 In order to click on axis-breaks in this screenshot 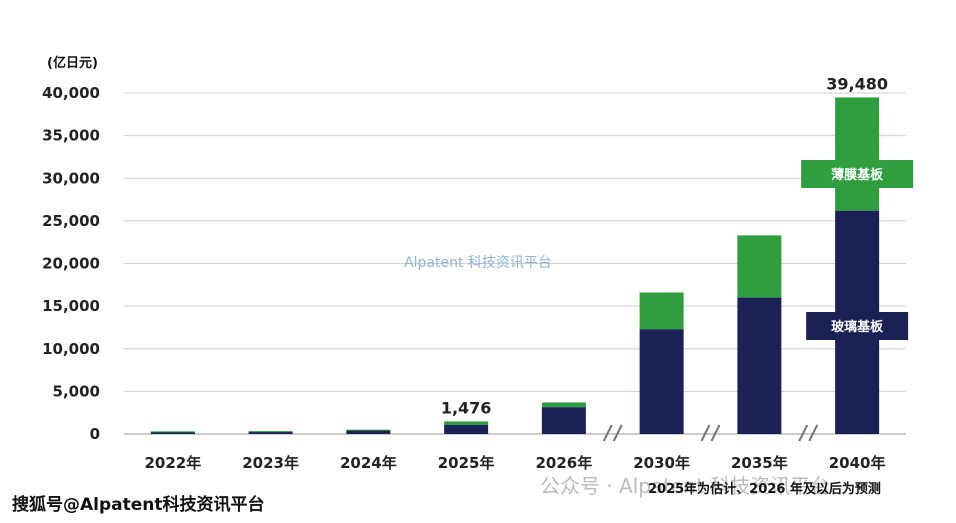, I will do `click(710, 433)`.